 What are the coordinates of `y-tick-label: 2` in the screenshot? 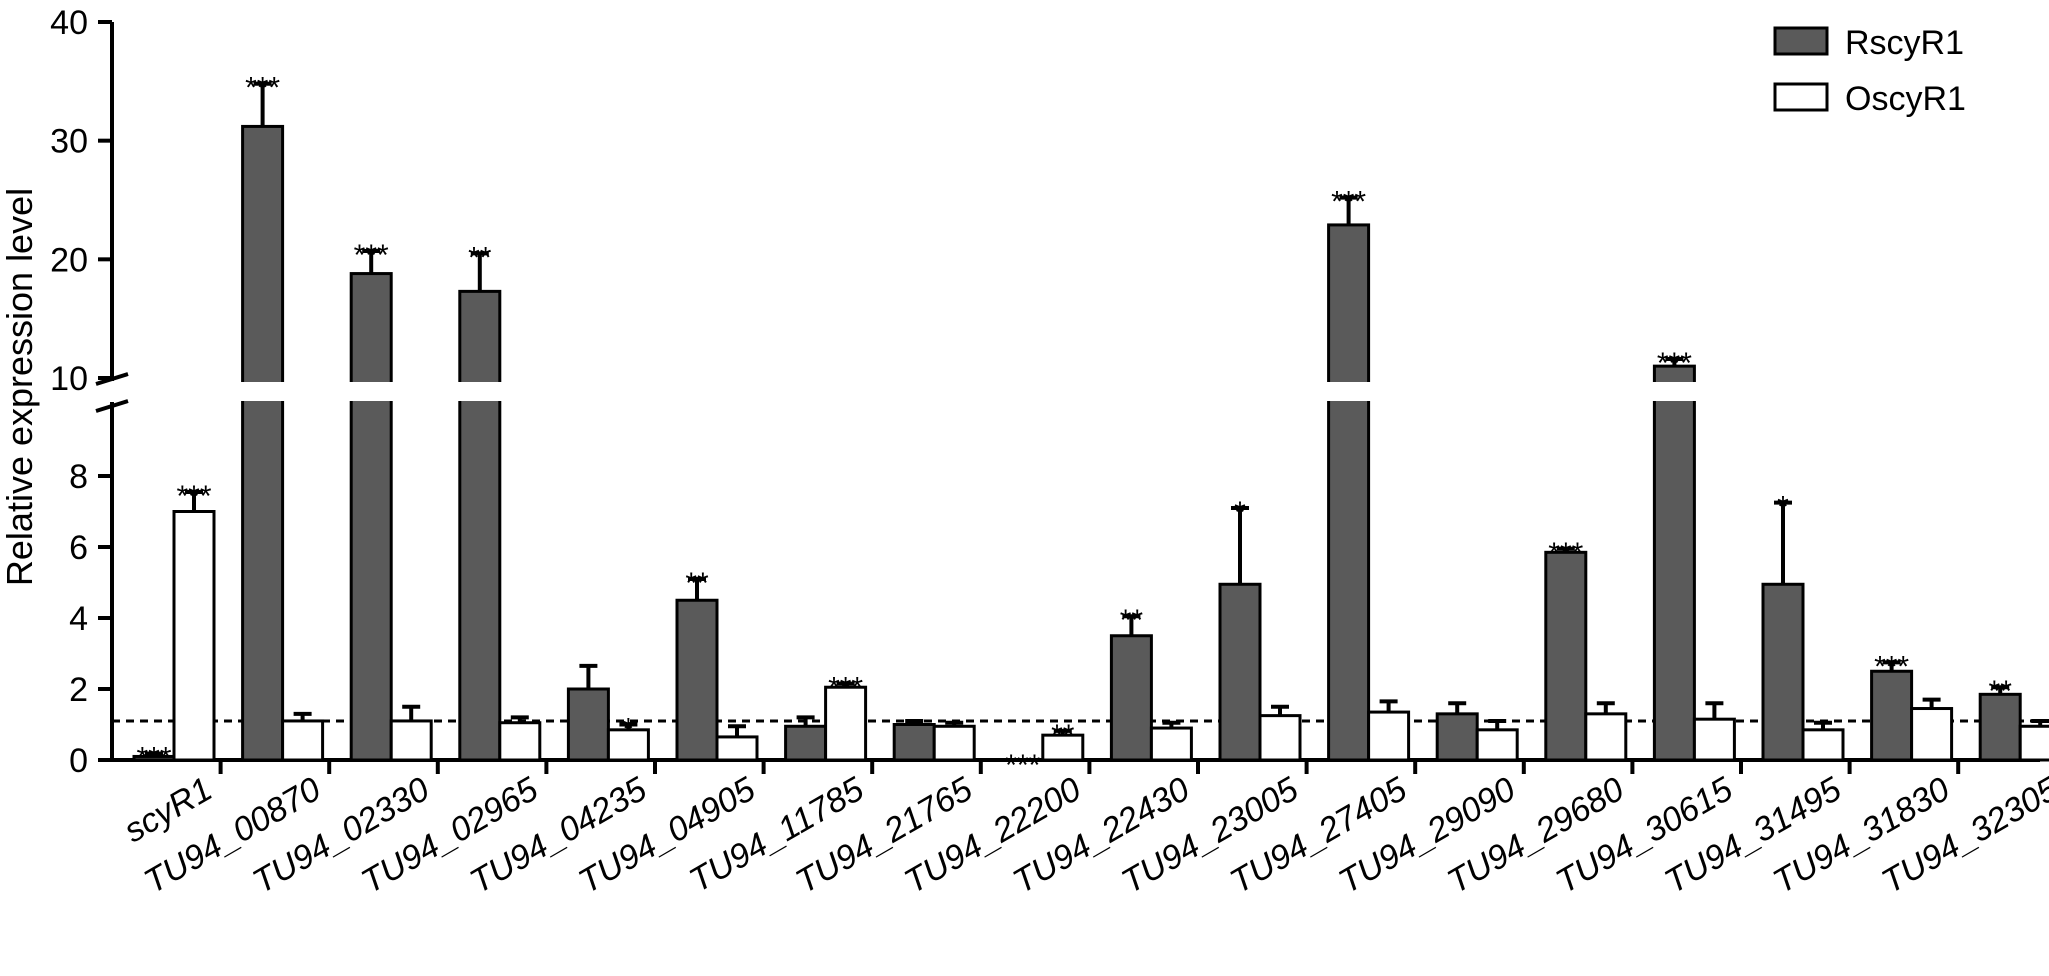 It's located at (78, 690).